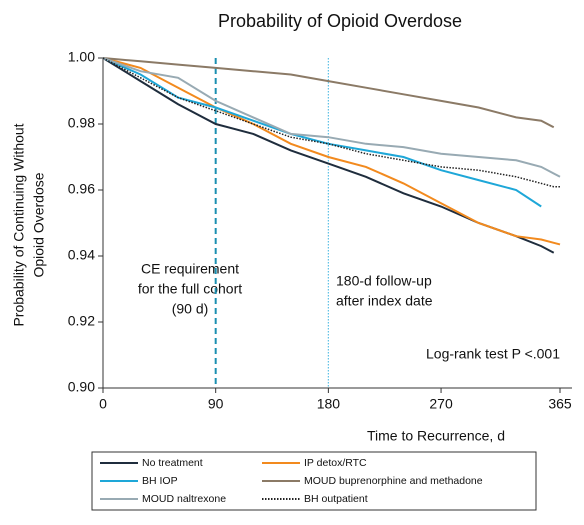  What do you see at coordinates (81, 321) in the screenshot?
I see `y-tick-label: 0.92` at bounding box center [81, 321].